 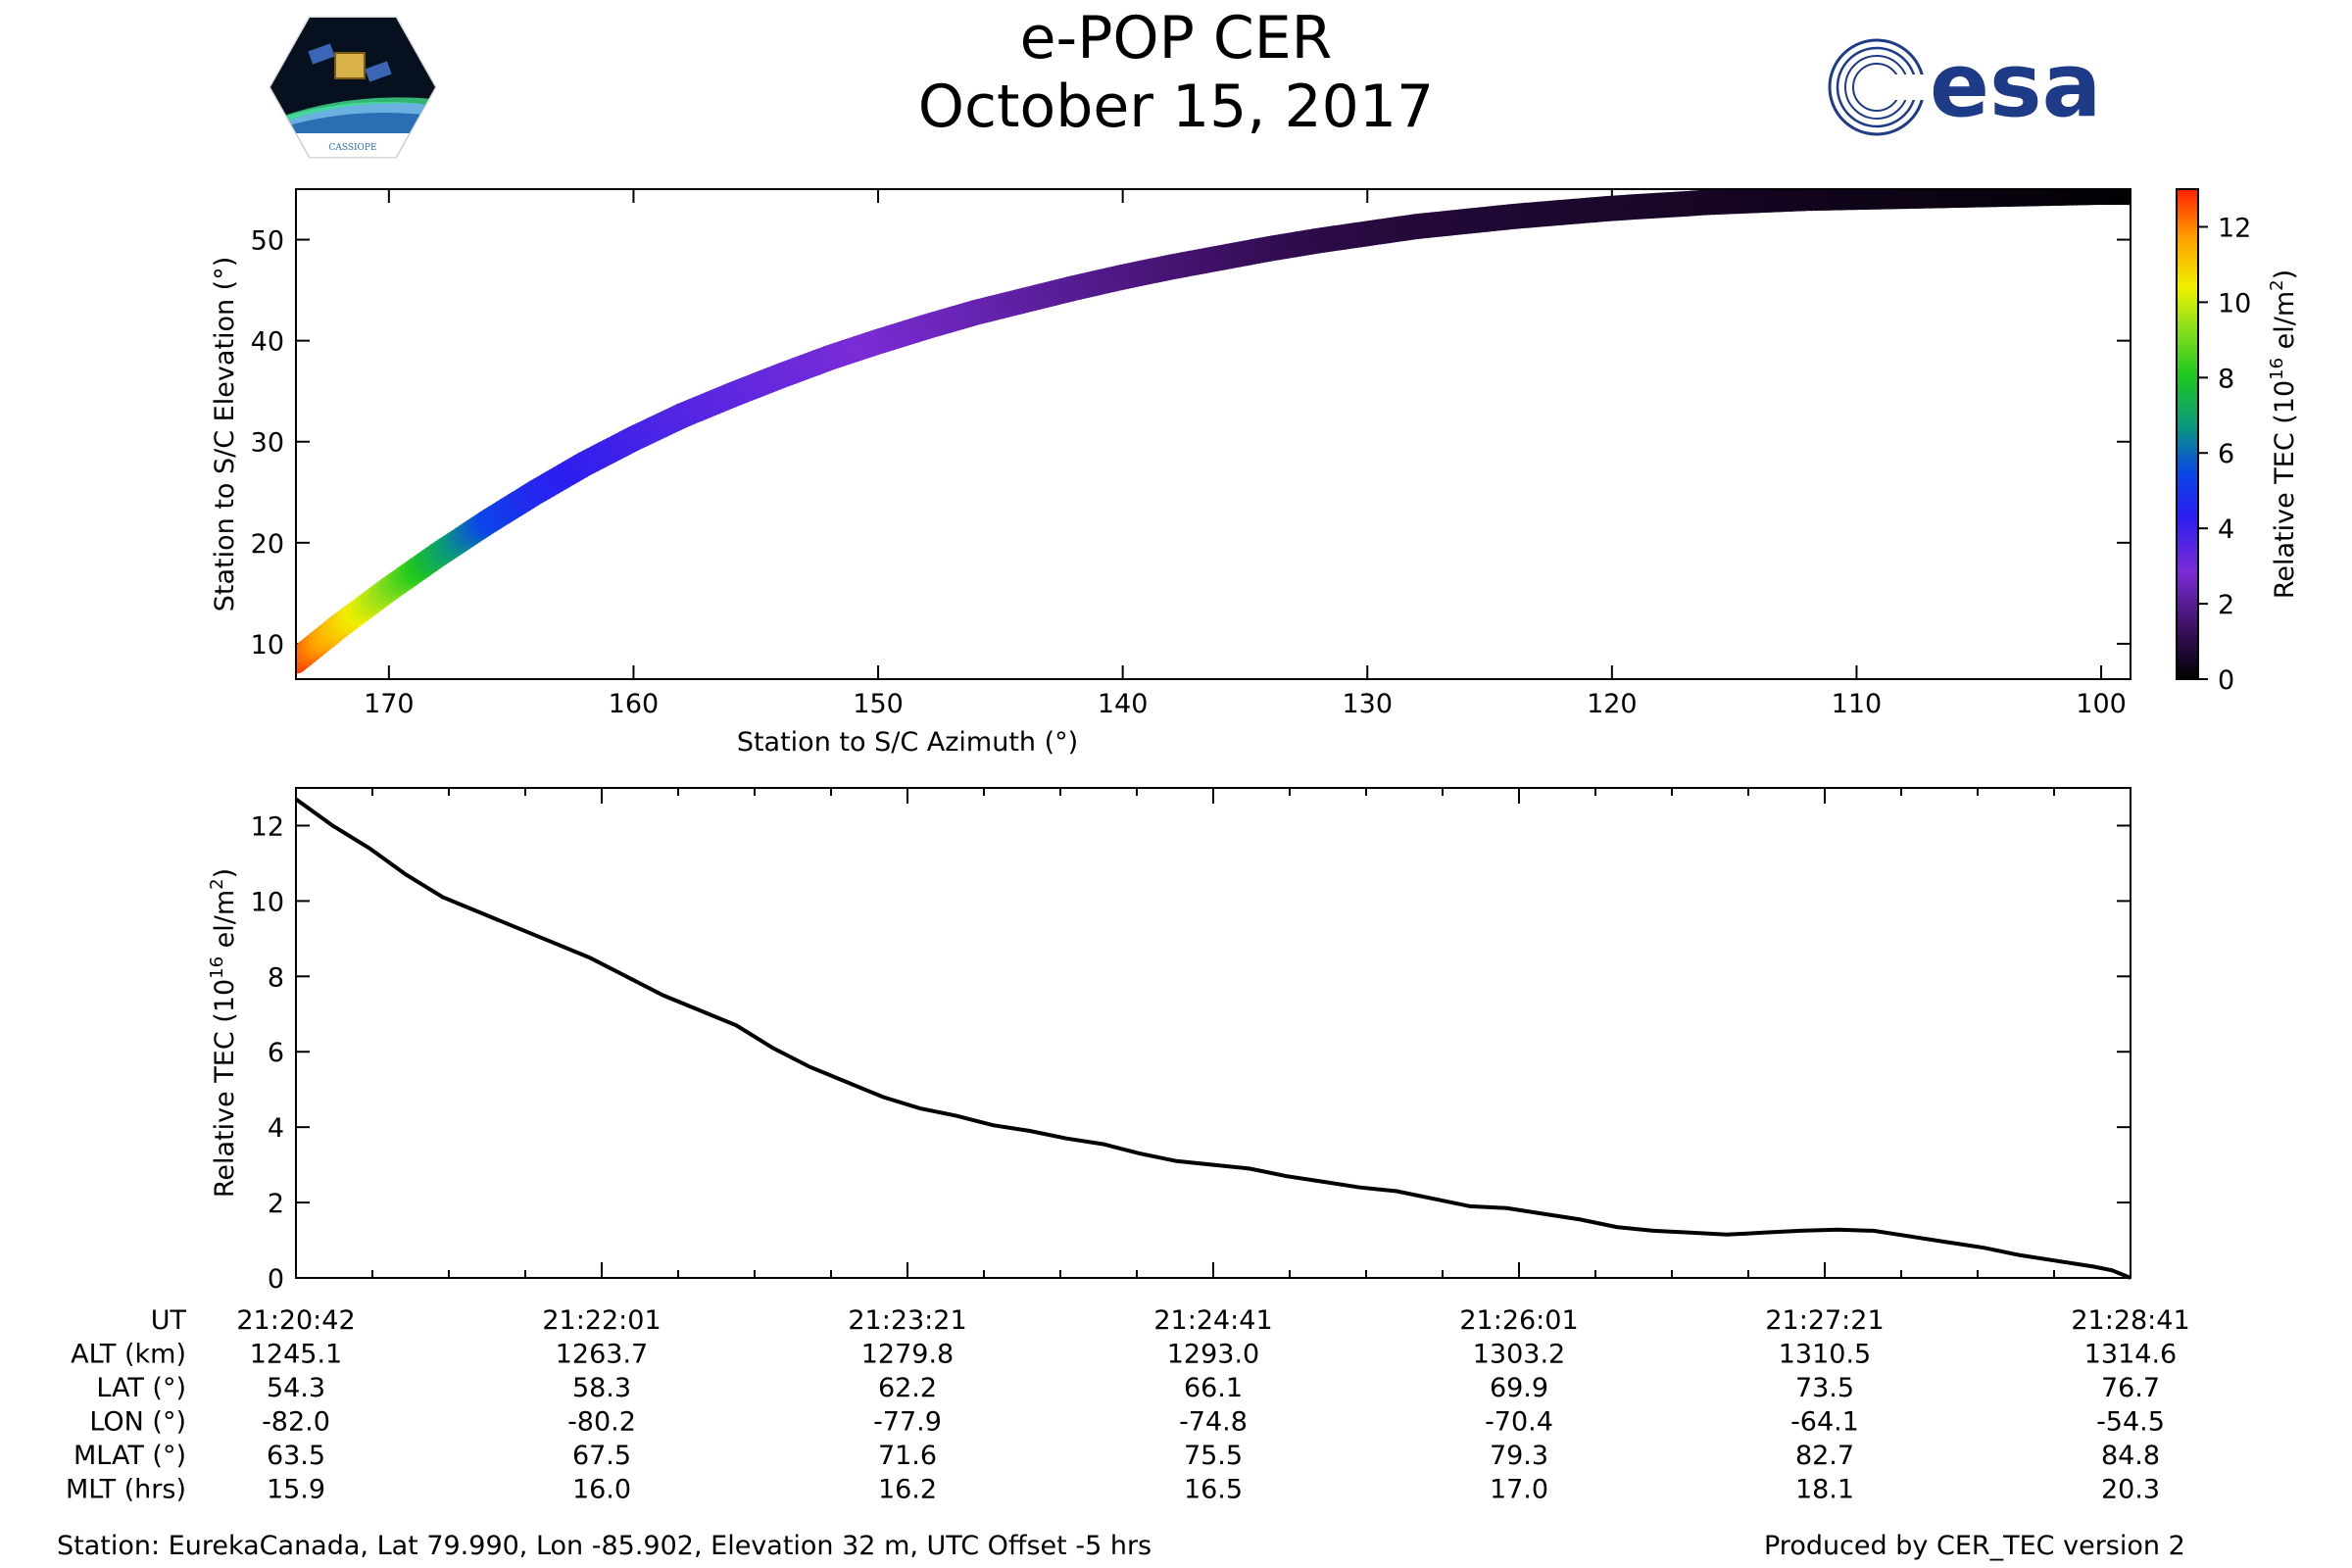 I want to click on tick-row-value-alt: 1303.2, so click(x=1519, y=1355).